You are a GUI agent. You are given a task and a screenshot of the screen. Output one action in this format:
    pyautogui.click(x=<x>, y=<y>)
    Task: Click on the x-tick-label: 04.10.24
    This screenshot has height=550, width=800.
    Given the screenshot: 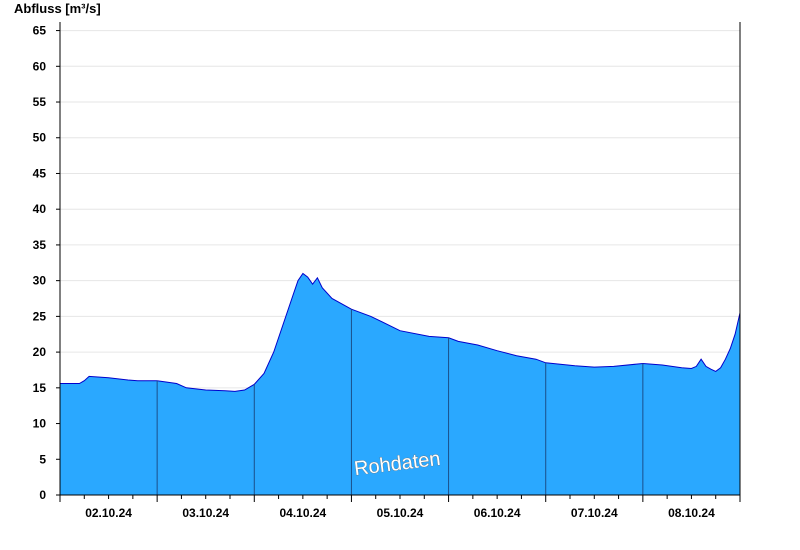 What is the action you would take?
    pyautogui.click(x=302, y=513)
    